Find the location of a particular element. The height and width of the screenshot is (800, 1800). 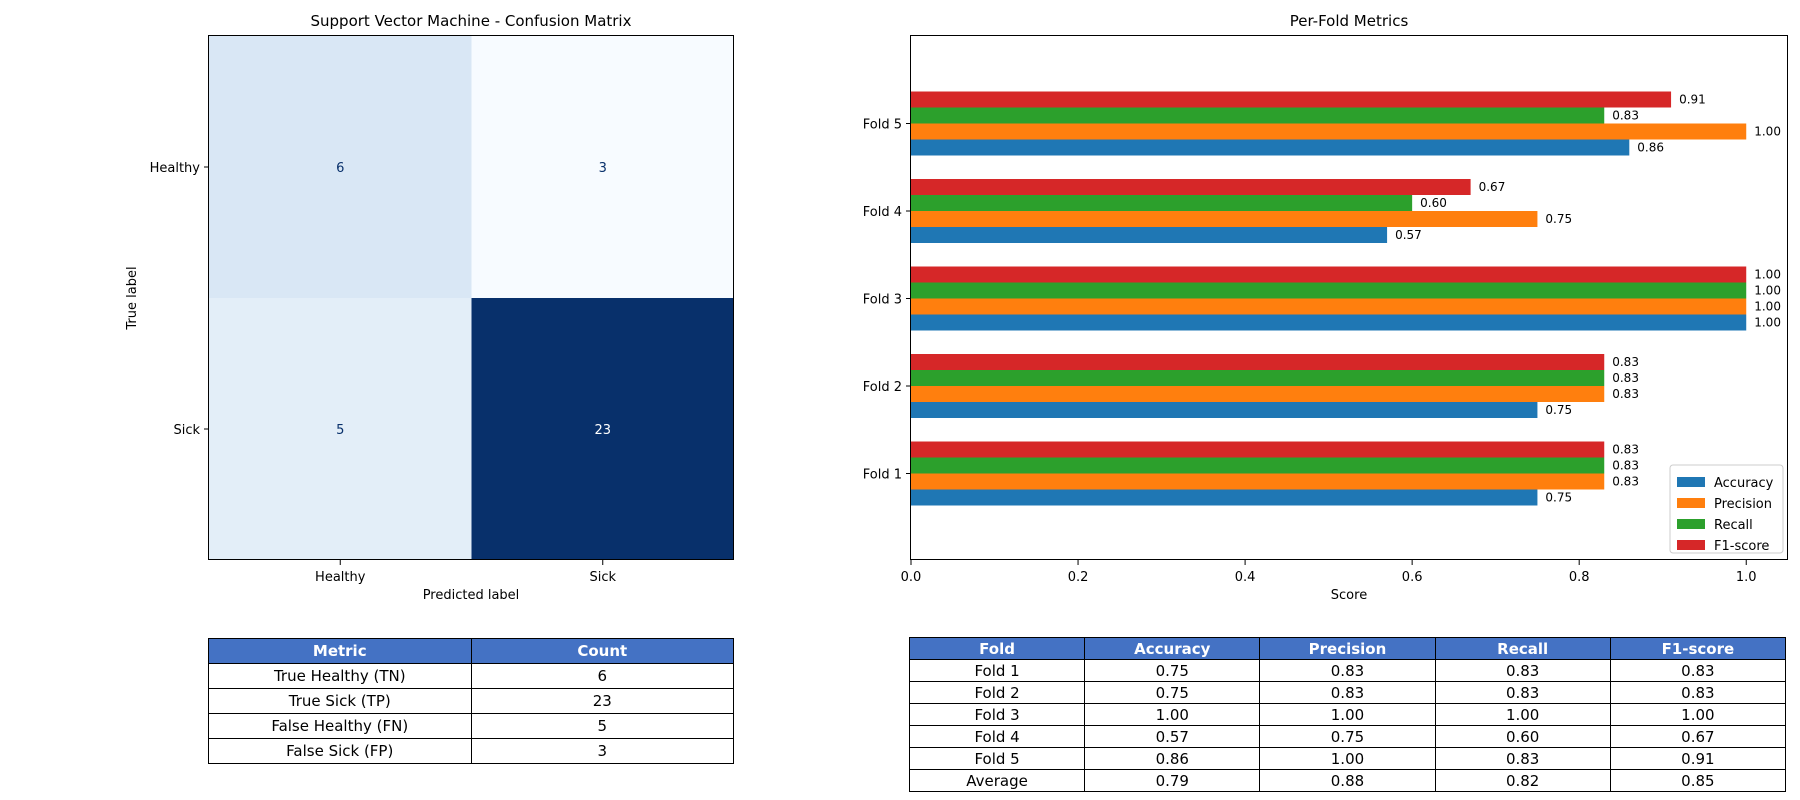

table-cell: 0.88 is located at coordinates (1347, 780).